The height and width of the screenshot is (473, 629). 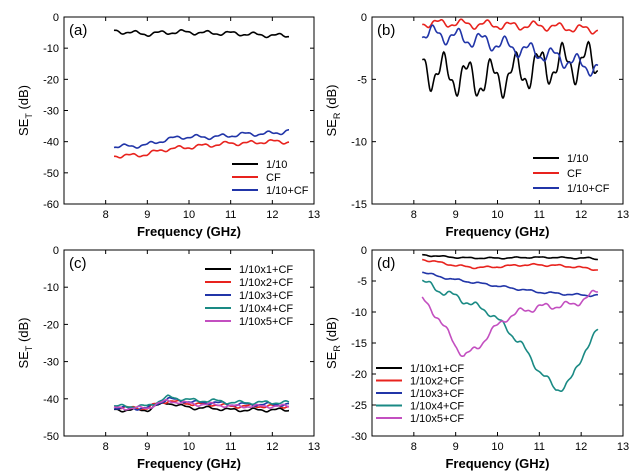 What do you see at coordinates (510, 323) in the screenshot?
I see `series-line-1-10x5-cf` at bounding box center [510, 323].